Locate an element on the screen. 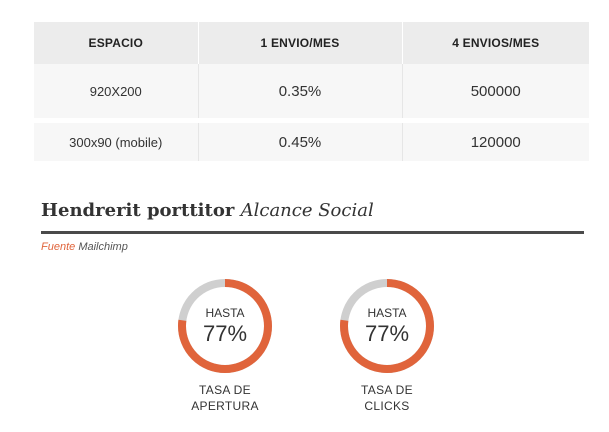  source-label: Fuente is located at coordinates (58, 247).